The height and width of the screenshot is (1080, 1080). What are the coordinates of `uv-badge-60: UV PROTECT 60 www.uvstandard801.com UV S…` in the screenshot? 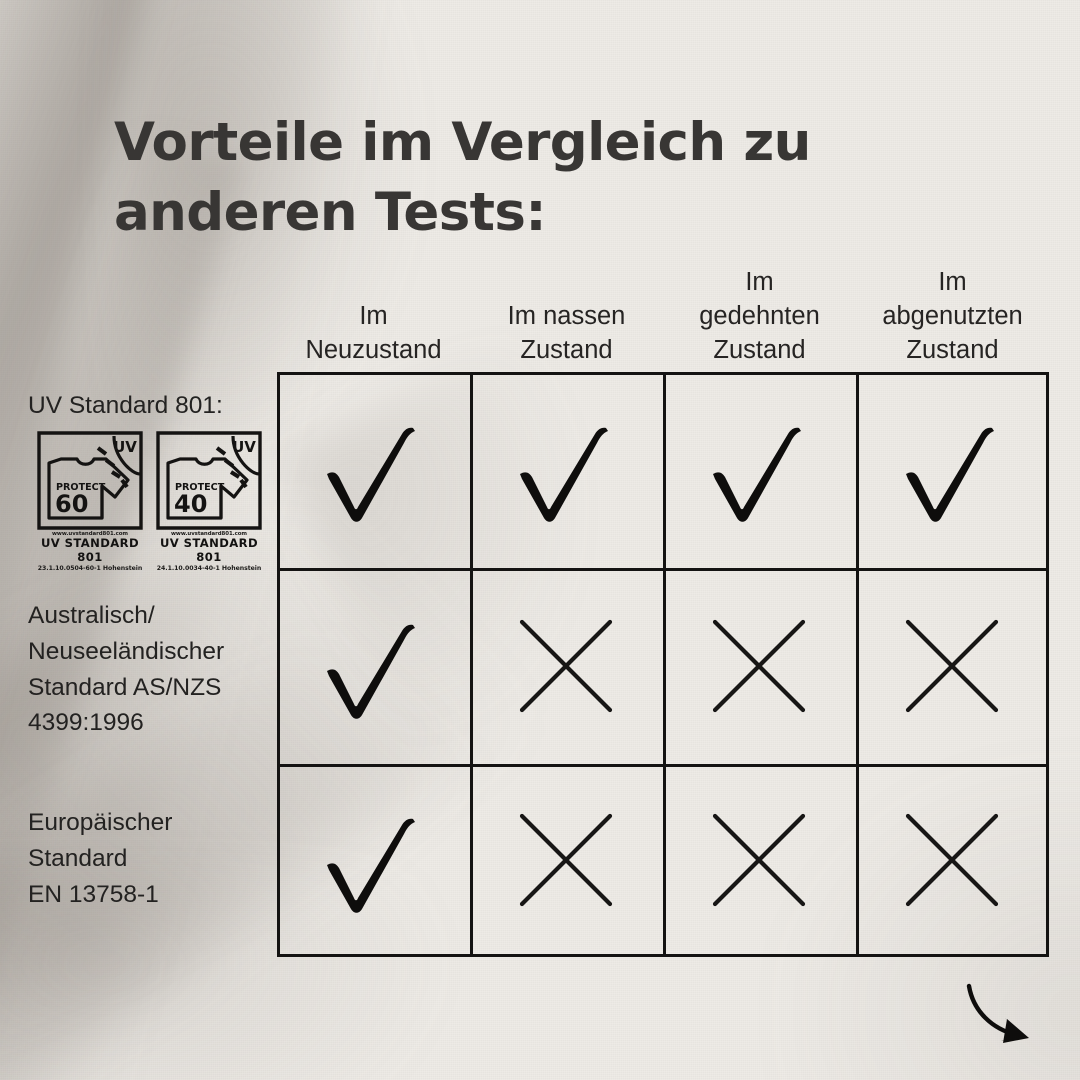 It's located at (90, 501).